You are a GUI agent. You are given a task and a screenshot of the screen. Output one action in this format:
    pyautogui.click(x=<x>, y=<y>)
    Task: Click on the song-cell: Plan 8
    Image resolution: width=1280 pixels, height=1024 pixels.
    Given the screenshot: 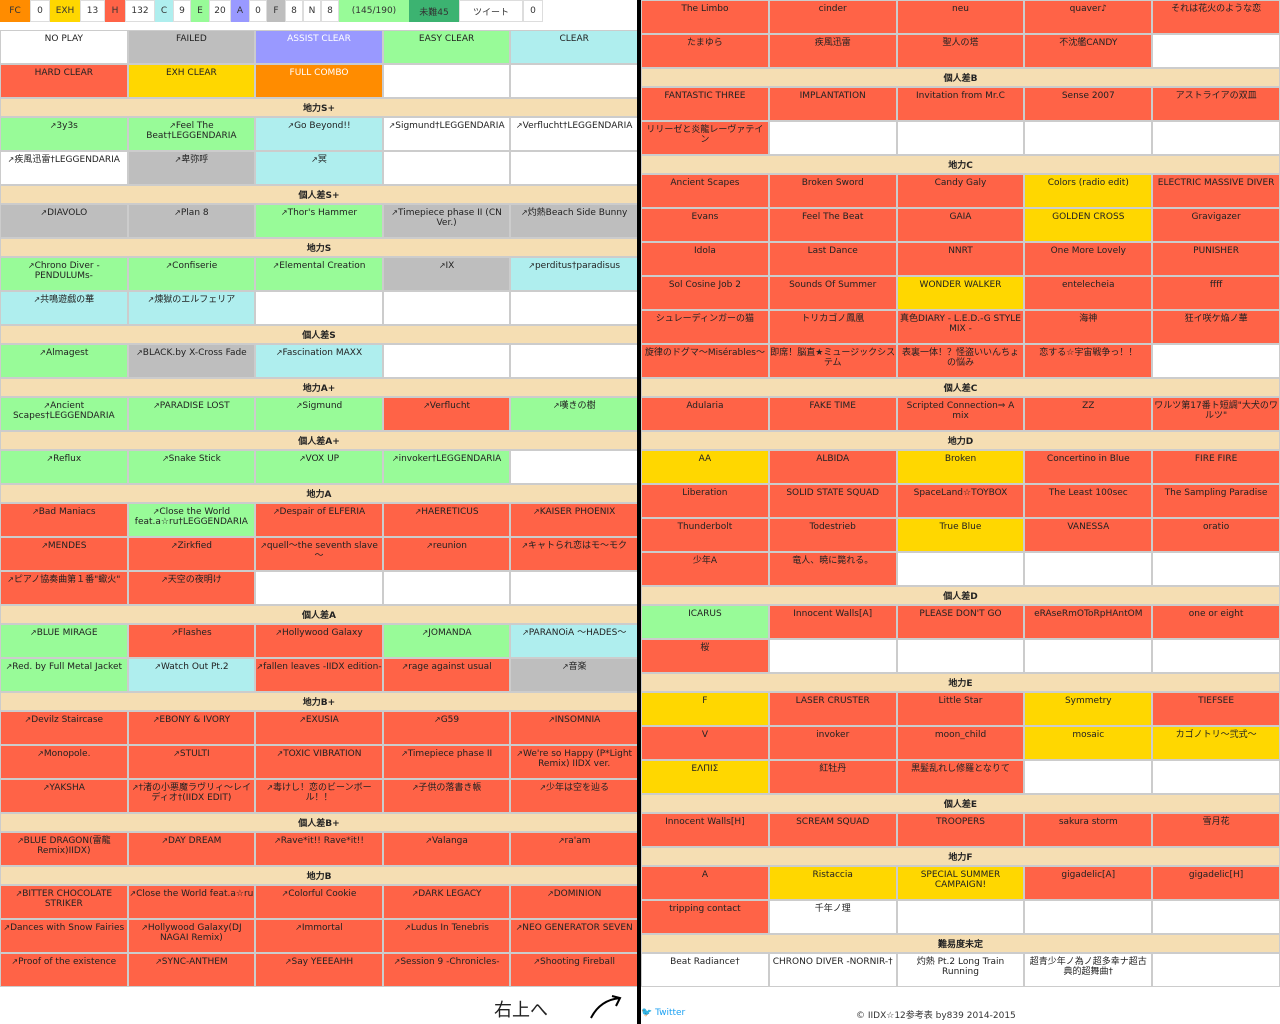 What is the action you would take?
    pyautogui.click(x=191, y=221)
    